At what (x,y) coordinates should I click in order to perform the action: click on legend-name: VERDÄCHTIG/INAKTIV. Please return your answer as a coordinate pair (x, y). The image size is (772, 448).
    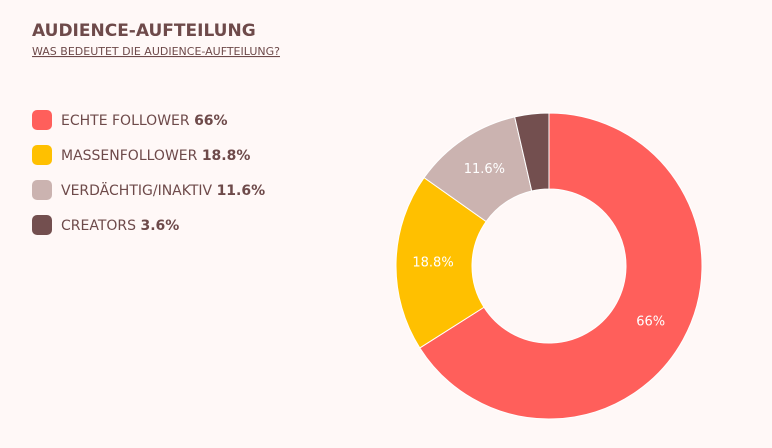
    Looking at the image, I should click on (137, 190).